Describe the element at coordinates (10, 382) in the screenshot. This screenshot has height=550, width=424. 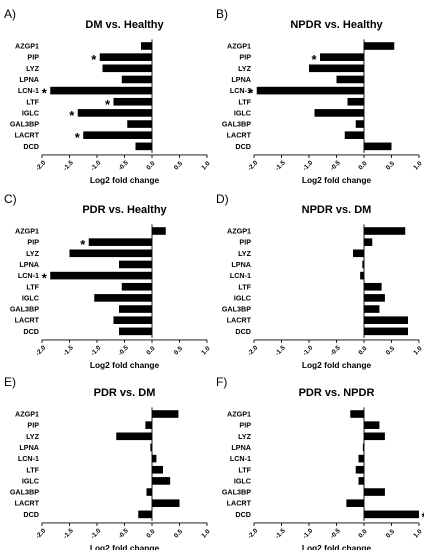
I see `panel-letter: E)` at that location.